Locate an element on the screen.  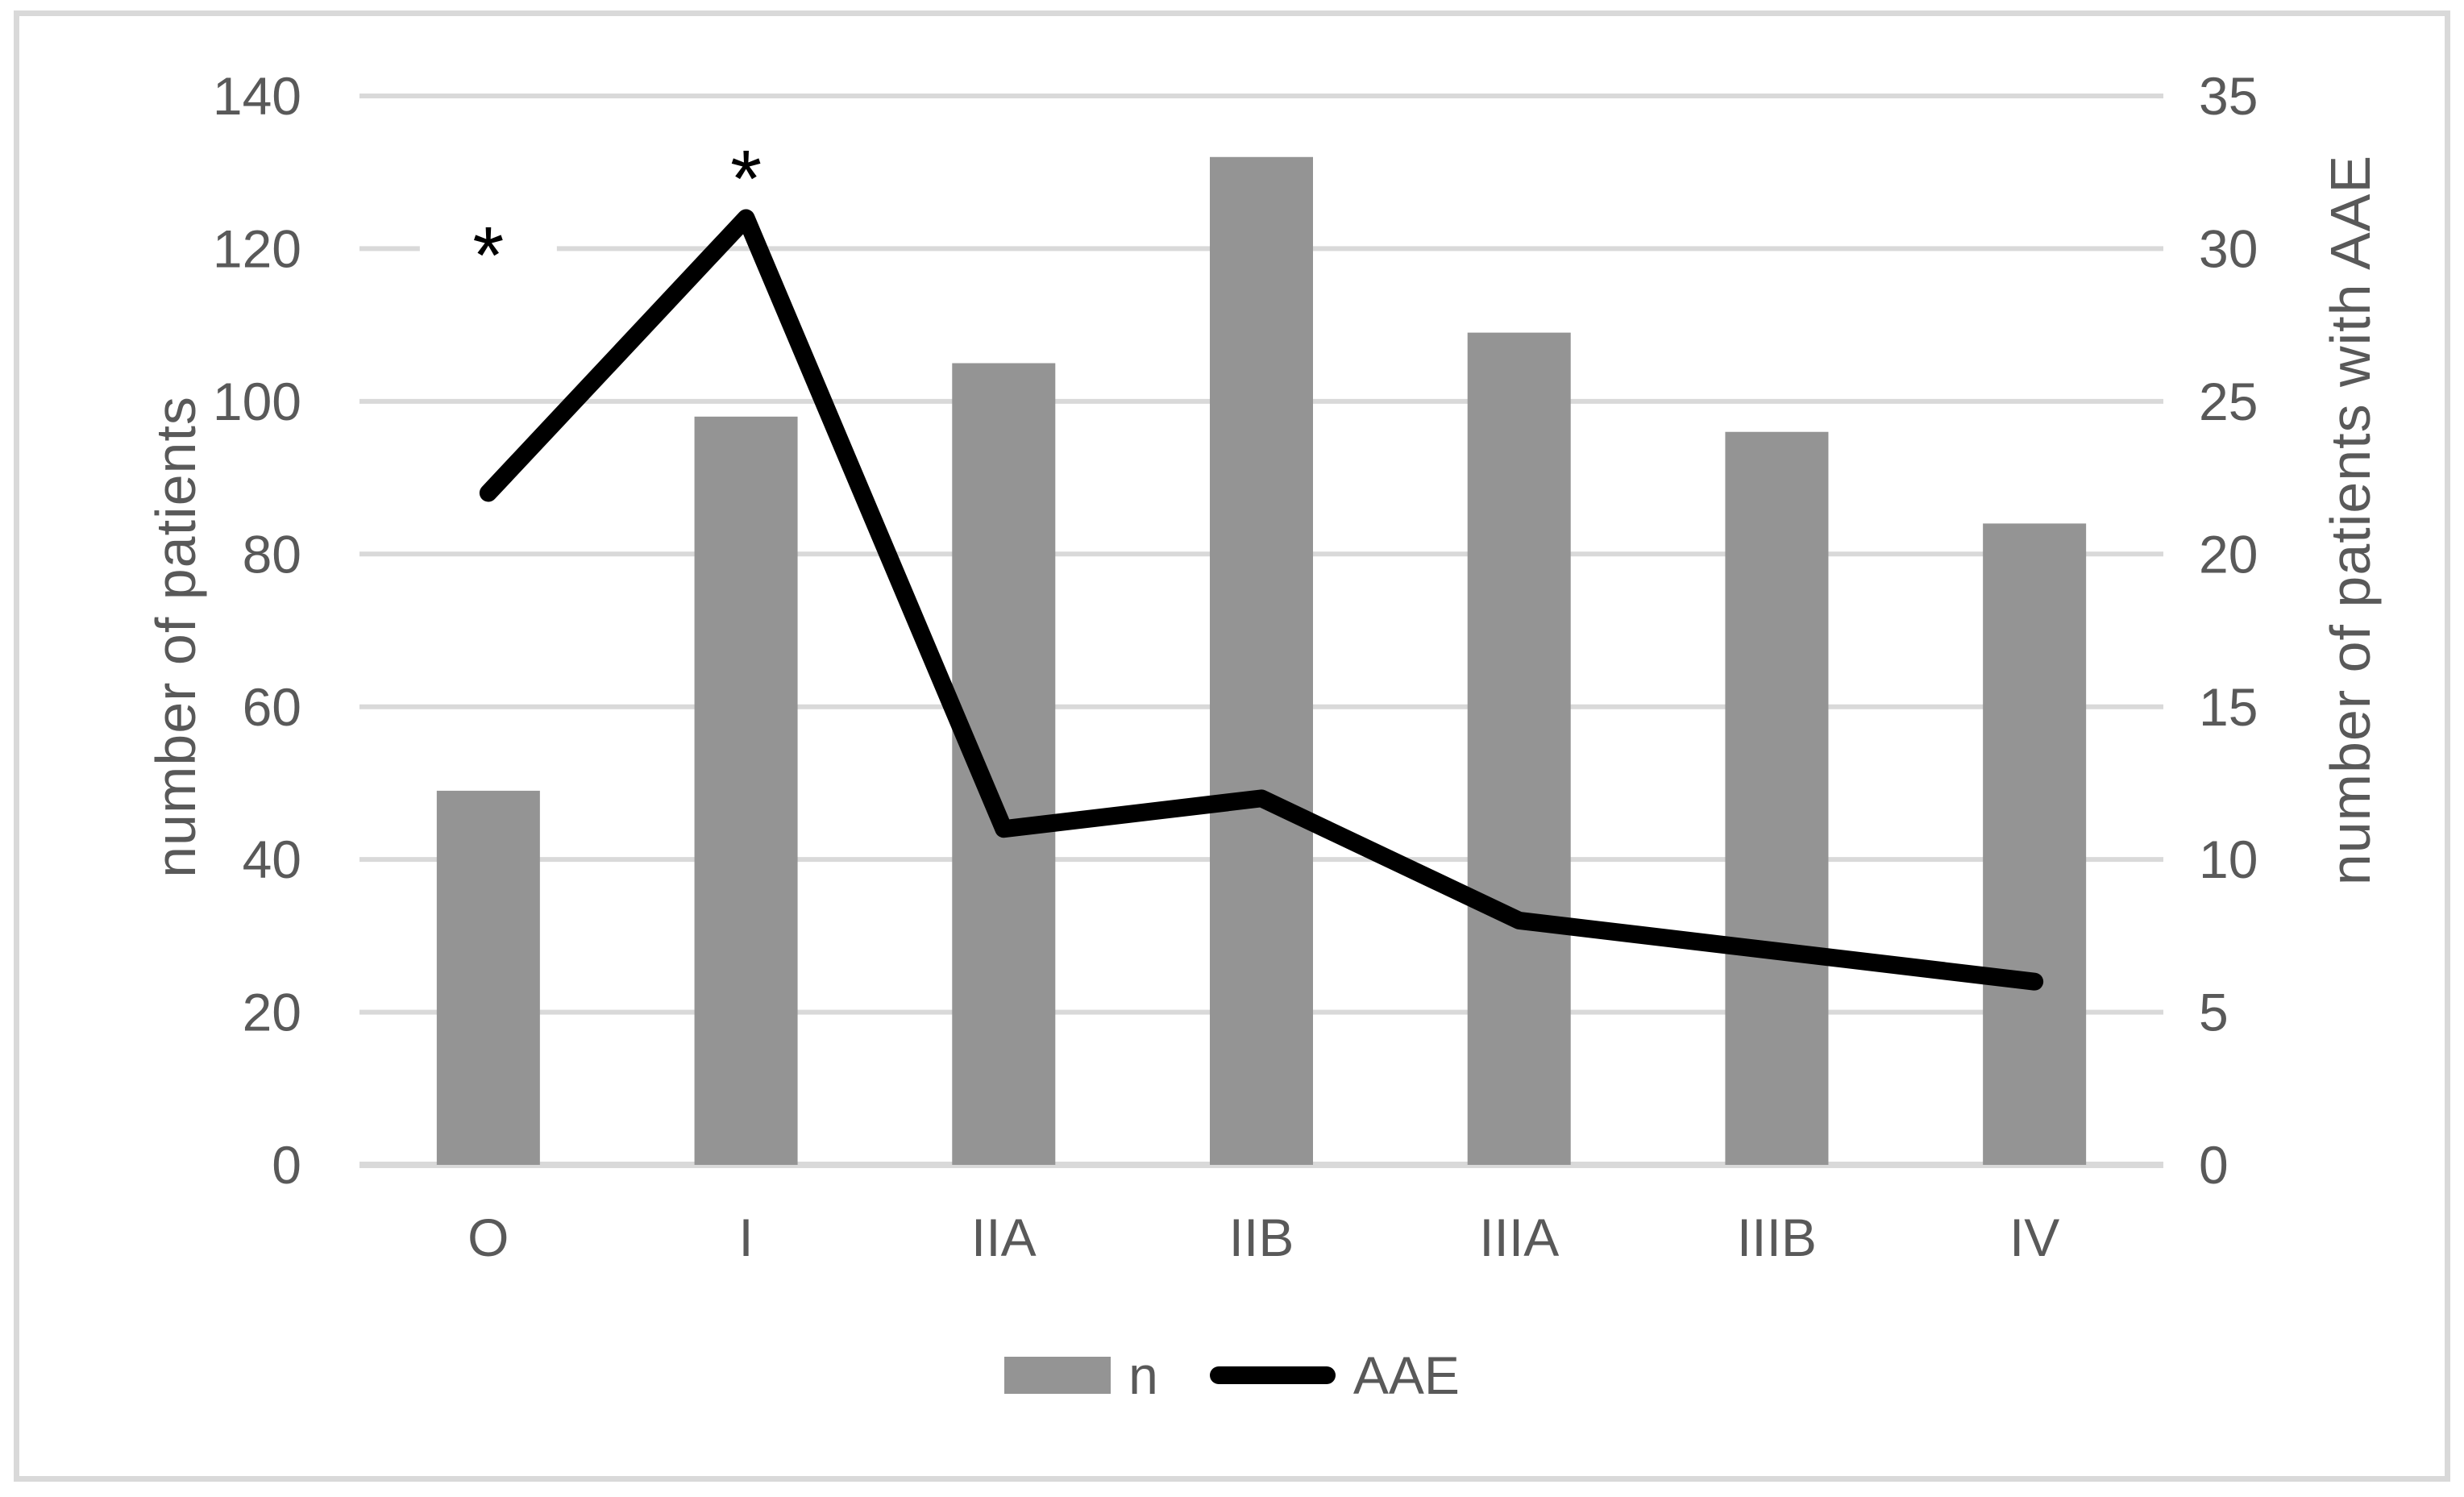
right-axis-tick-label: 35 is located at coordinates (2228, 96).